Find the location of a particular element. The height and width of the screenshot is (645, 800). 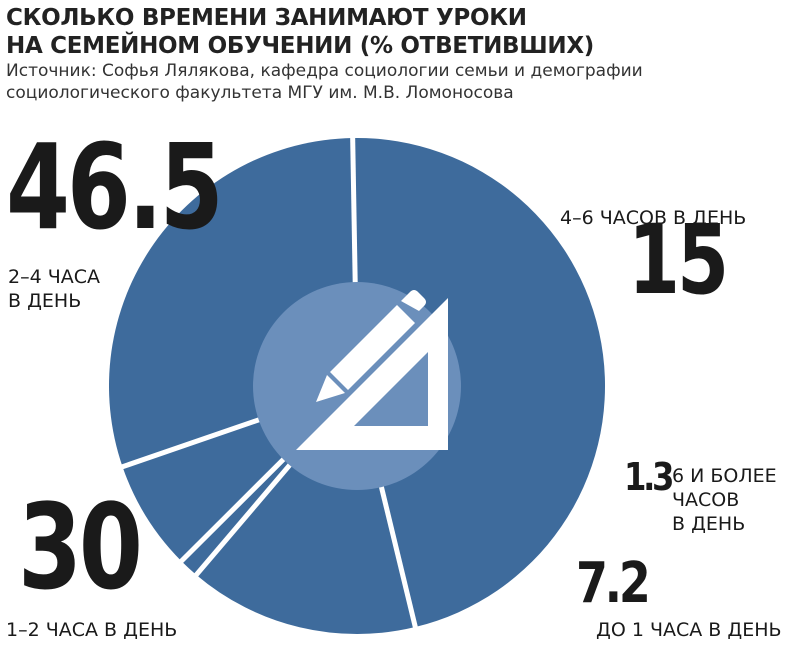

slice-value-label: 30 is located at coordinates (80, 547).